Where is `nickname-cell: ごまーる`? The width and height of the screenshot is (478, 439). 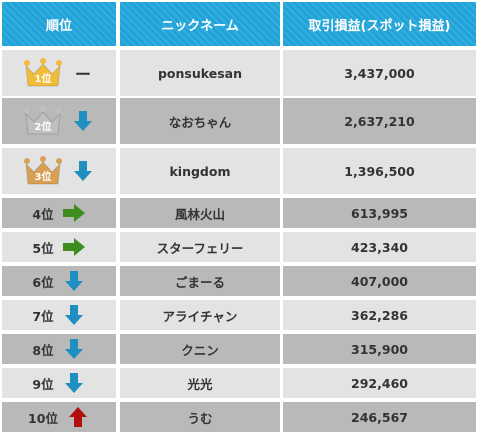 nickname-cell: ごまーる is located at coordinates (200, 281).